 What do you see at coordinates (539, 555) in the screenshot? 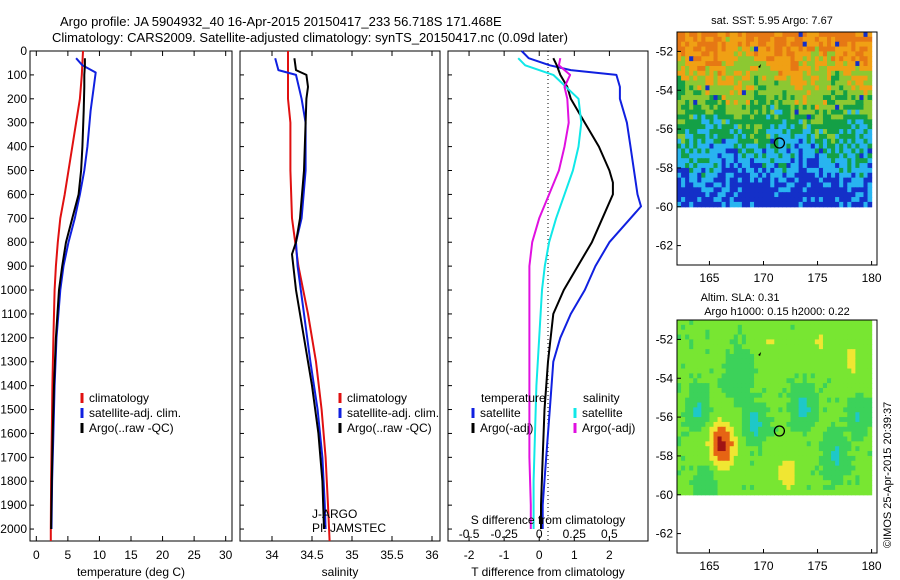
I see `x-tick-label-0: 0` at bounding box center [539, 555].